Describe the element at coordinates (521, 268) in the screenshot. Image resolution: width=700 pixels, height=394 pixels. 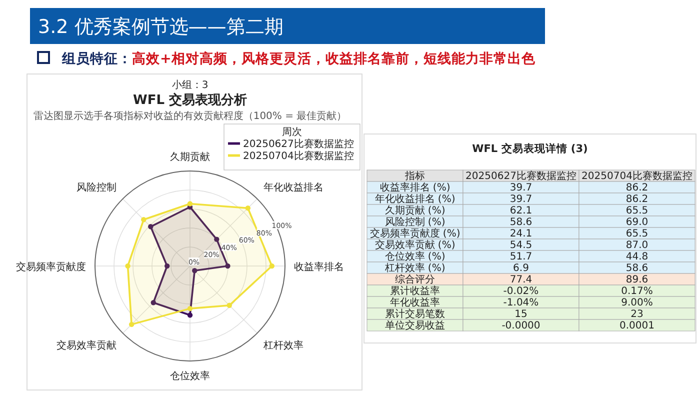
I see `text: 6.9` at that location.